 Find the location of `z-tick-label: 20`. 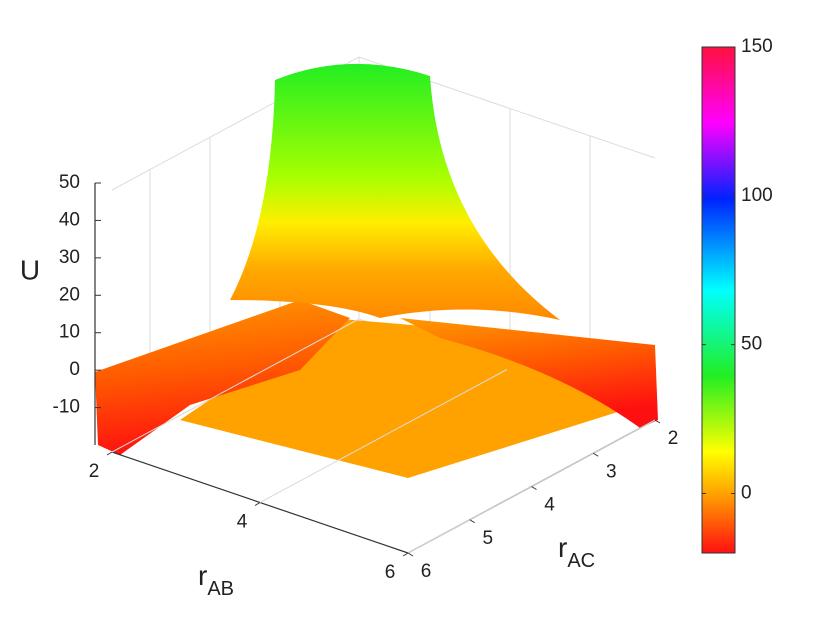

z-tick-label: 20 is located at coordinates (69, 294).